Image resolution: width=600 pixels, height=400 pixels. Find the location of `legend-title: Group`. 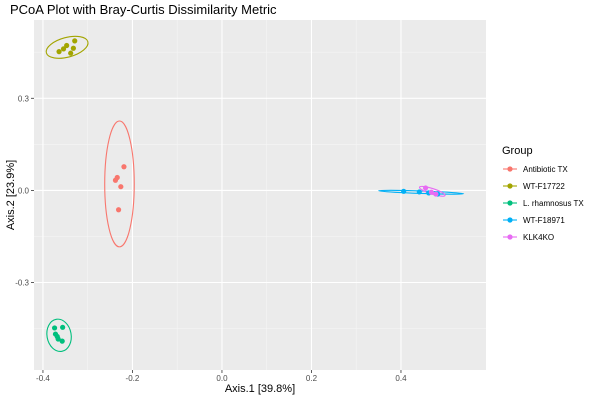

legend-title: Group is located at coordinates (517, 151).